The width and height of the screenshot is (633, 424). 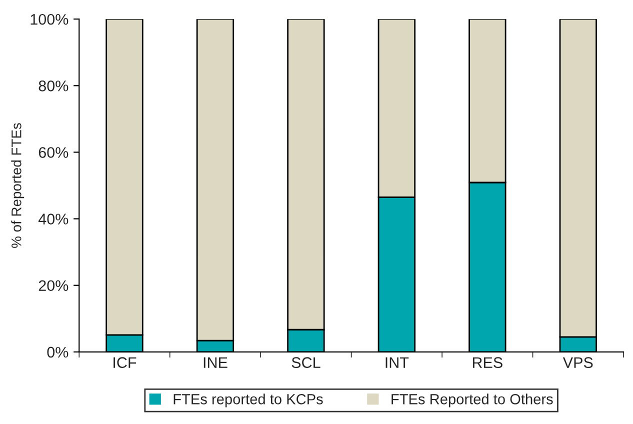 I want to click on y-tick-label: 100%, so click(x=49, y=19).